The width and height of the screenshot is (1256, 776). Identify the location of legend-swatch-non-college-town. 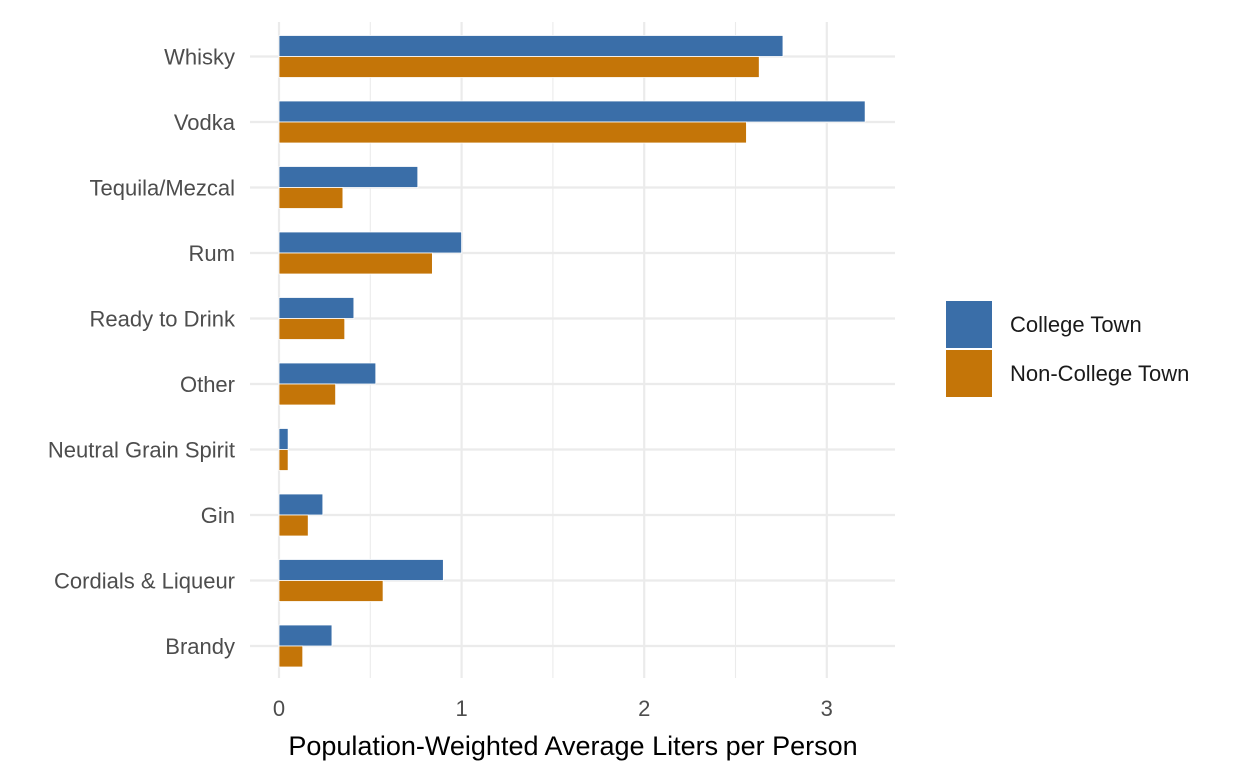
(969, 373).